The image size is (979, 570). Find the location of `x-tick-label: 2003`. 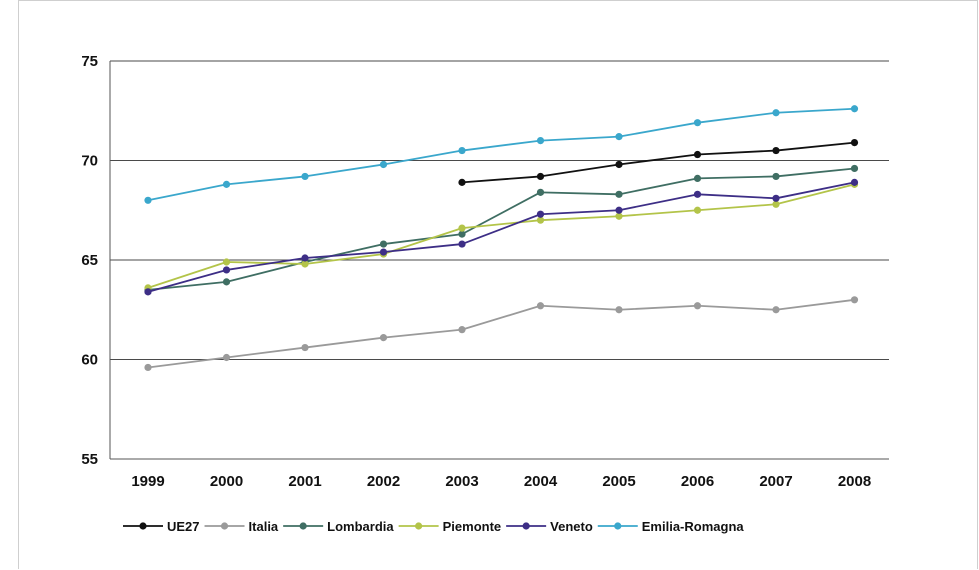

x-tick-label: 2003 is located at coordinates (461, 481).